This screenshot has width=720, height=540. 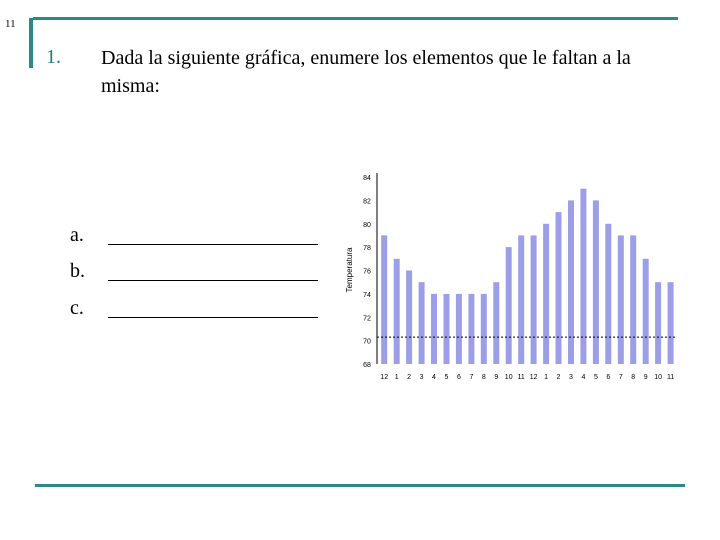 What do you see at coordinates (367, 225) in the screenshot?
I see `y-tick-label: 80` at bounding box center [367, 225].